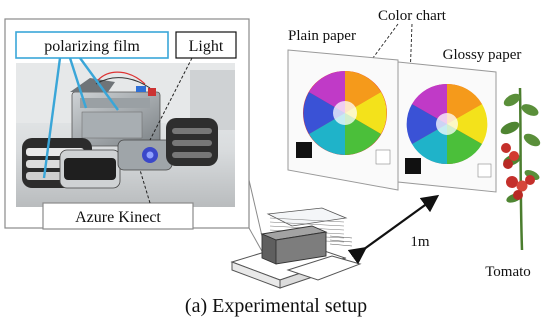 This screenshot has width=547, height=322. Describe the element at coordinates (520, 169) in the screenshot. I see `tomato-plant-icon` at that location.